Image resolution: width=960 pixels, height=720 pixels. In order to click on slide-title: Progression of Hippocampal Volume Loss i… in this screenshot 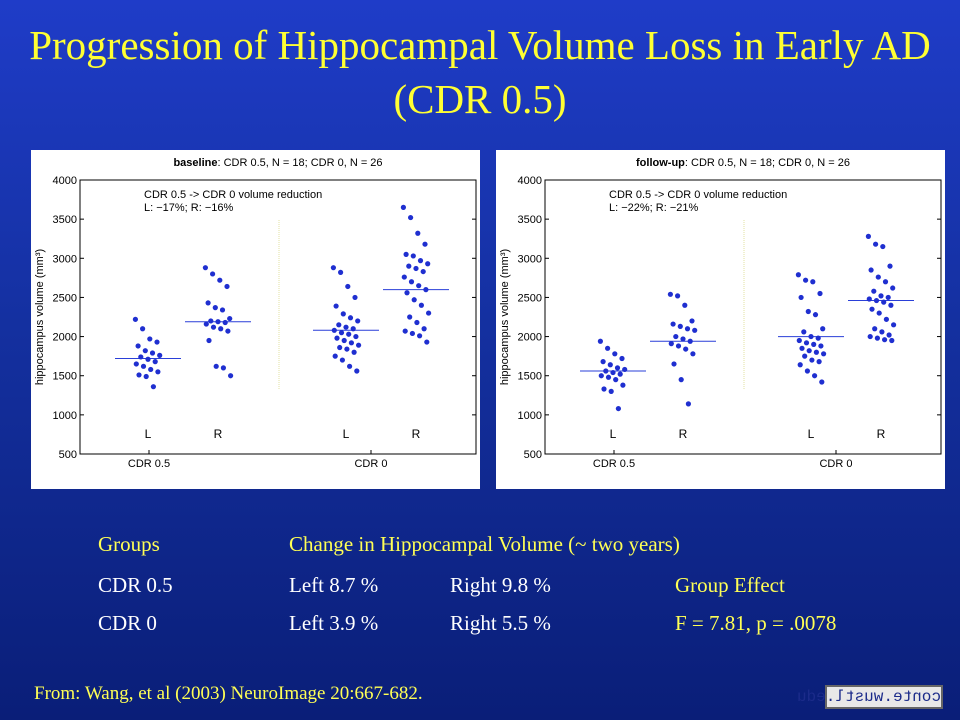, I will do `click(480, 72)`.